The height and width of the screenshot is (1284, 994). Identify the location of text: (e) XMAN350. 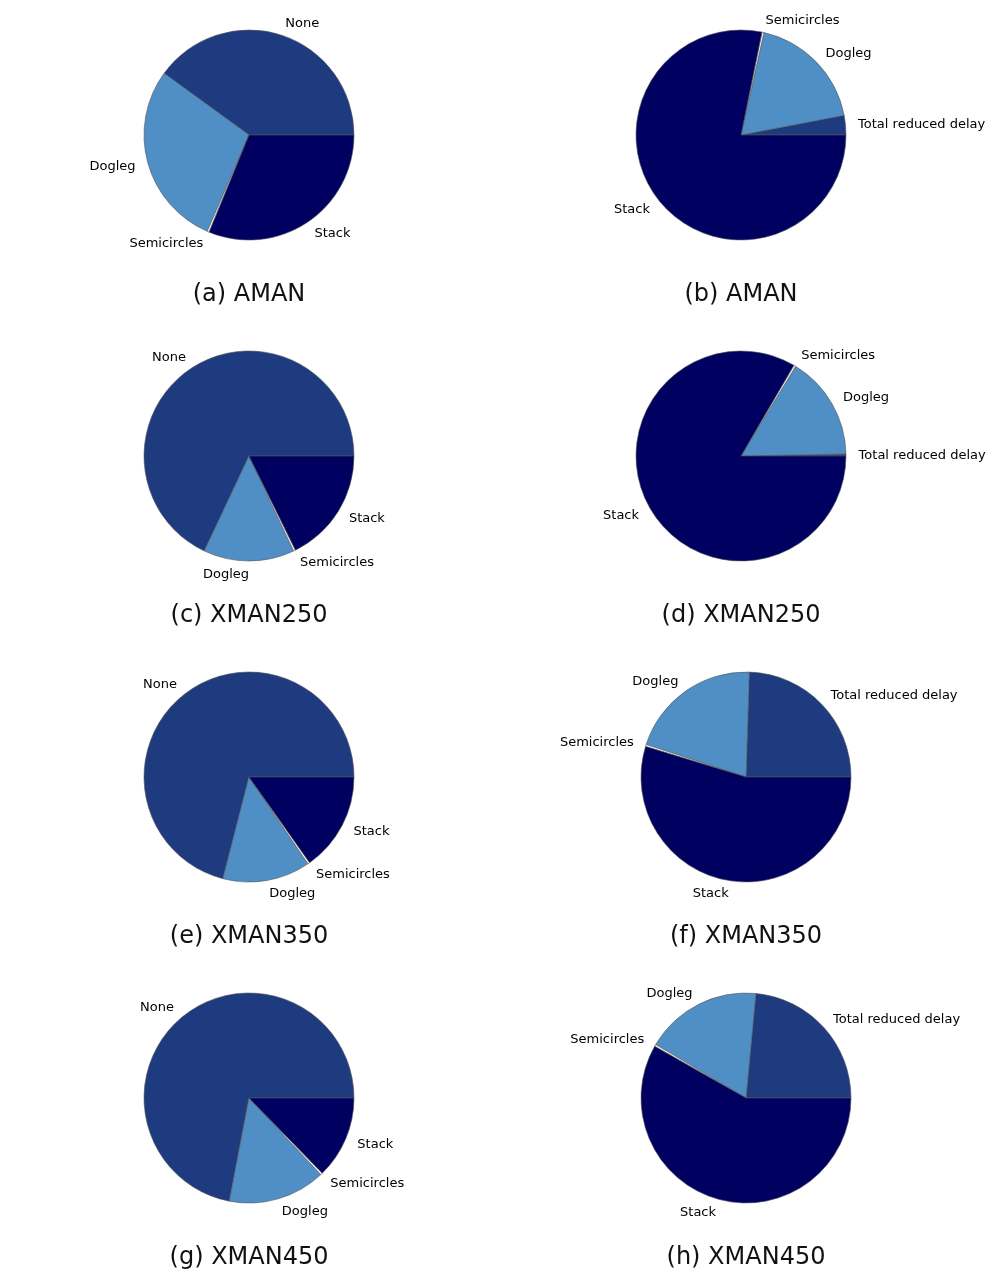
(248, 935).